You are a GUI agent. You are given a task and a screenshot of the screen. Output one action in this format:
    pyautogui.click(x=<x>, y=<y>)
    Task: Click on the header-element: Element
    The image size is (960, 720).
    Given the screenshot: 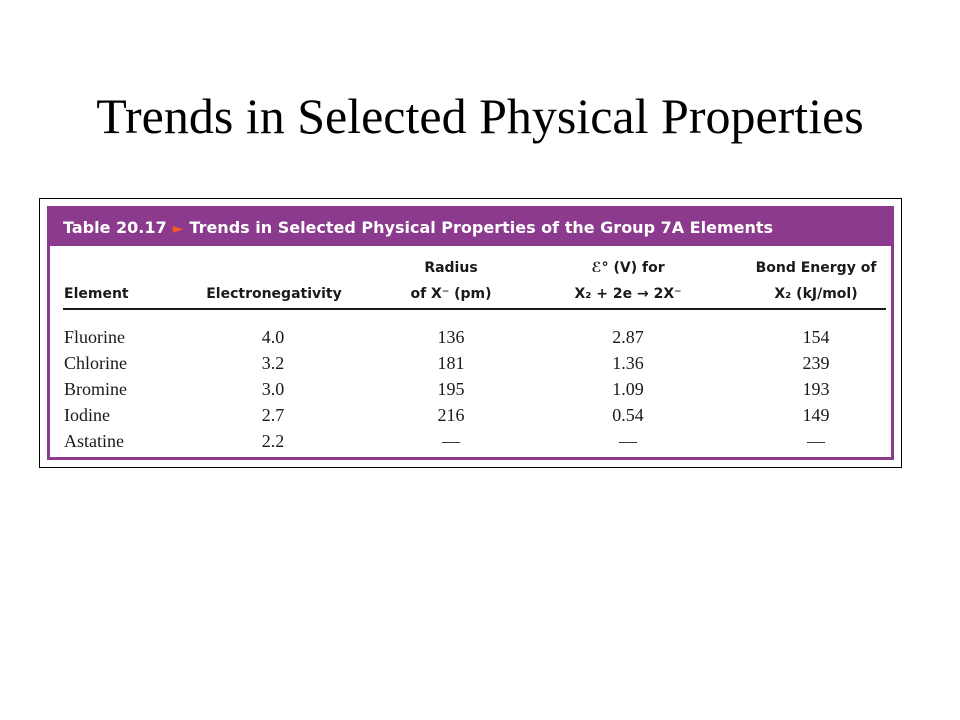 What is the action you would take?
    pyautogui.click(x=96, y=294)
    